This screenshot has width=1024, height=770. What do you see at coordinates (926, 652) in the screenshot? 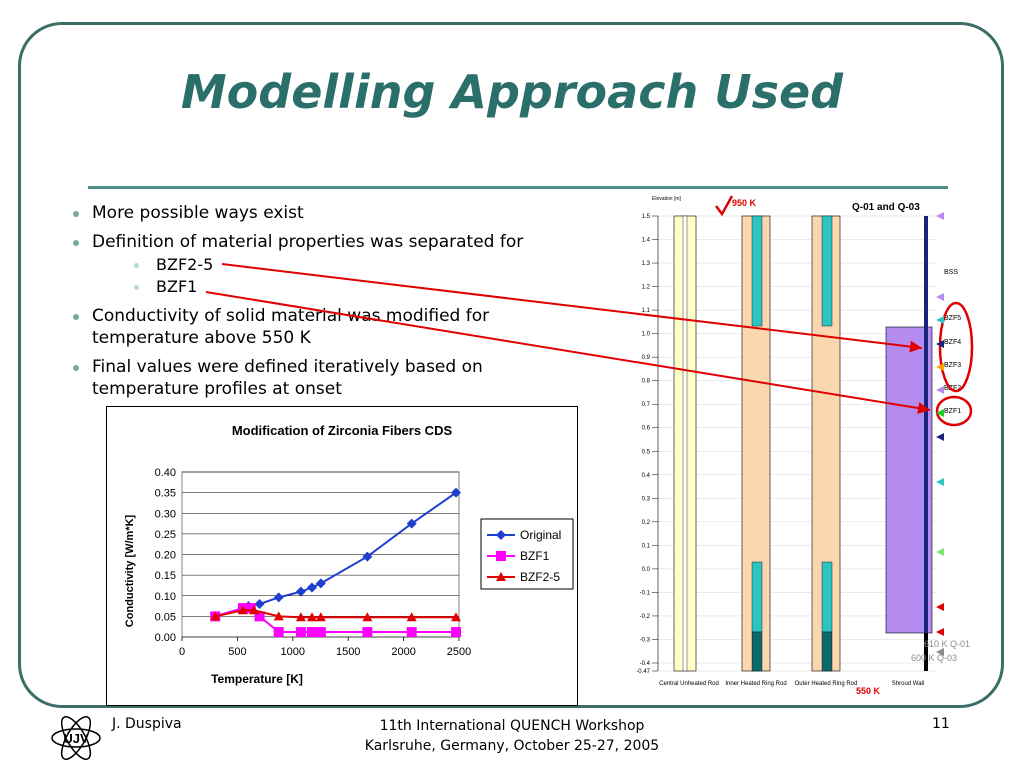
I see `shroud-wall-bottom` at bounding box center [926, 652].